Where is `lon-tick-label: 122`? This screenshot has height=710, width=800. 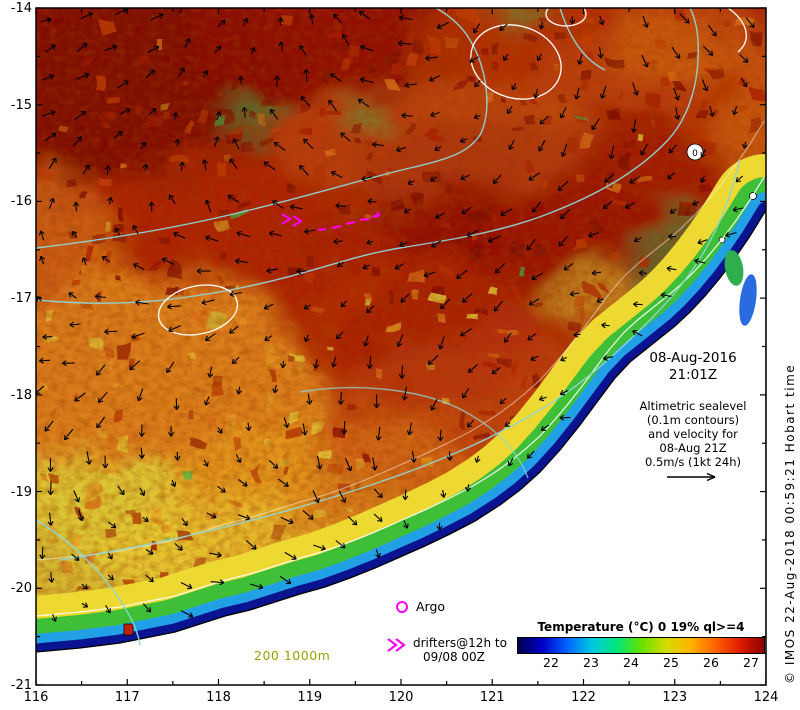
lon-tick-label: 122 is located at coordinates (583, 697).